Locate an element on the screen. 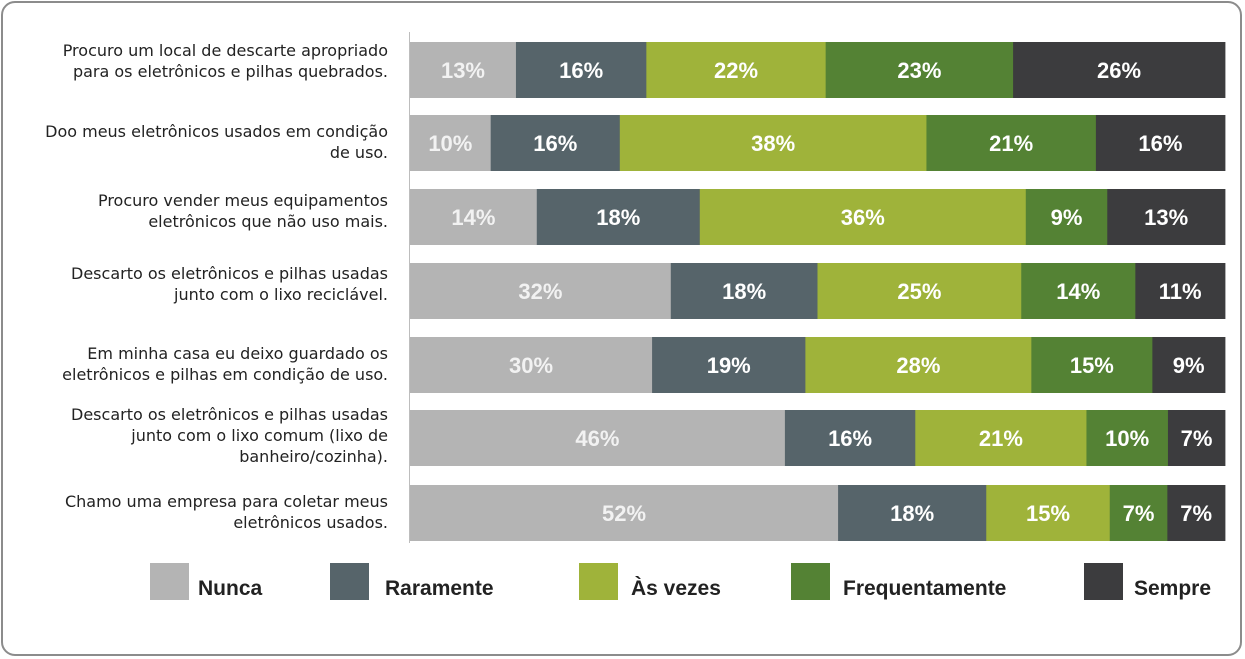 The width and height of the screenshot is (1245, 659). legend-label: Às vezes is located at coordinates (676, 588).